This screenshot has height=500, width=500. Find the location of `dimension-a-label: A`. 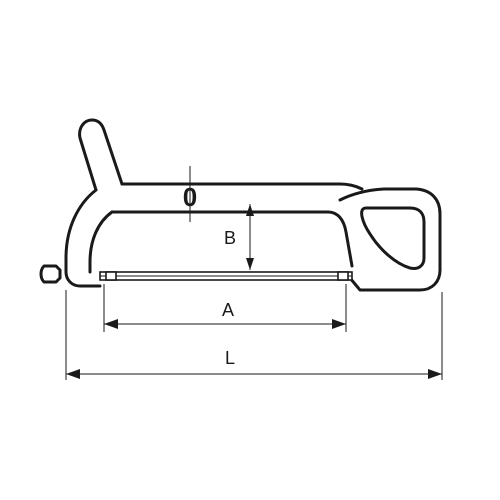

dimension-a-label: A is located at coordinates (228, 310).